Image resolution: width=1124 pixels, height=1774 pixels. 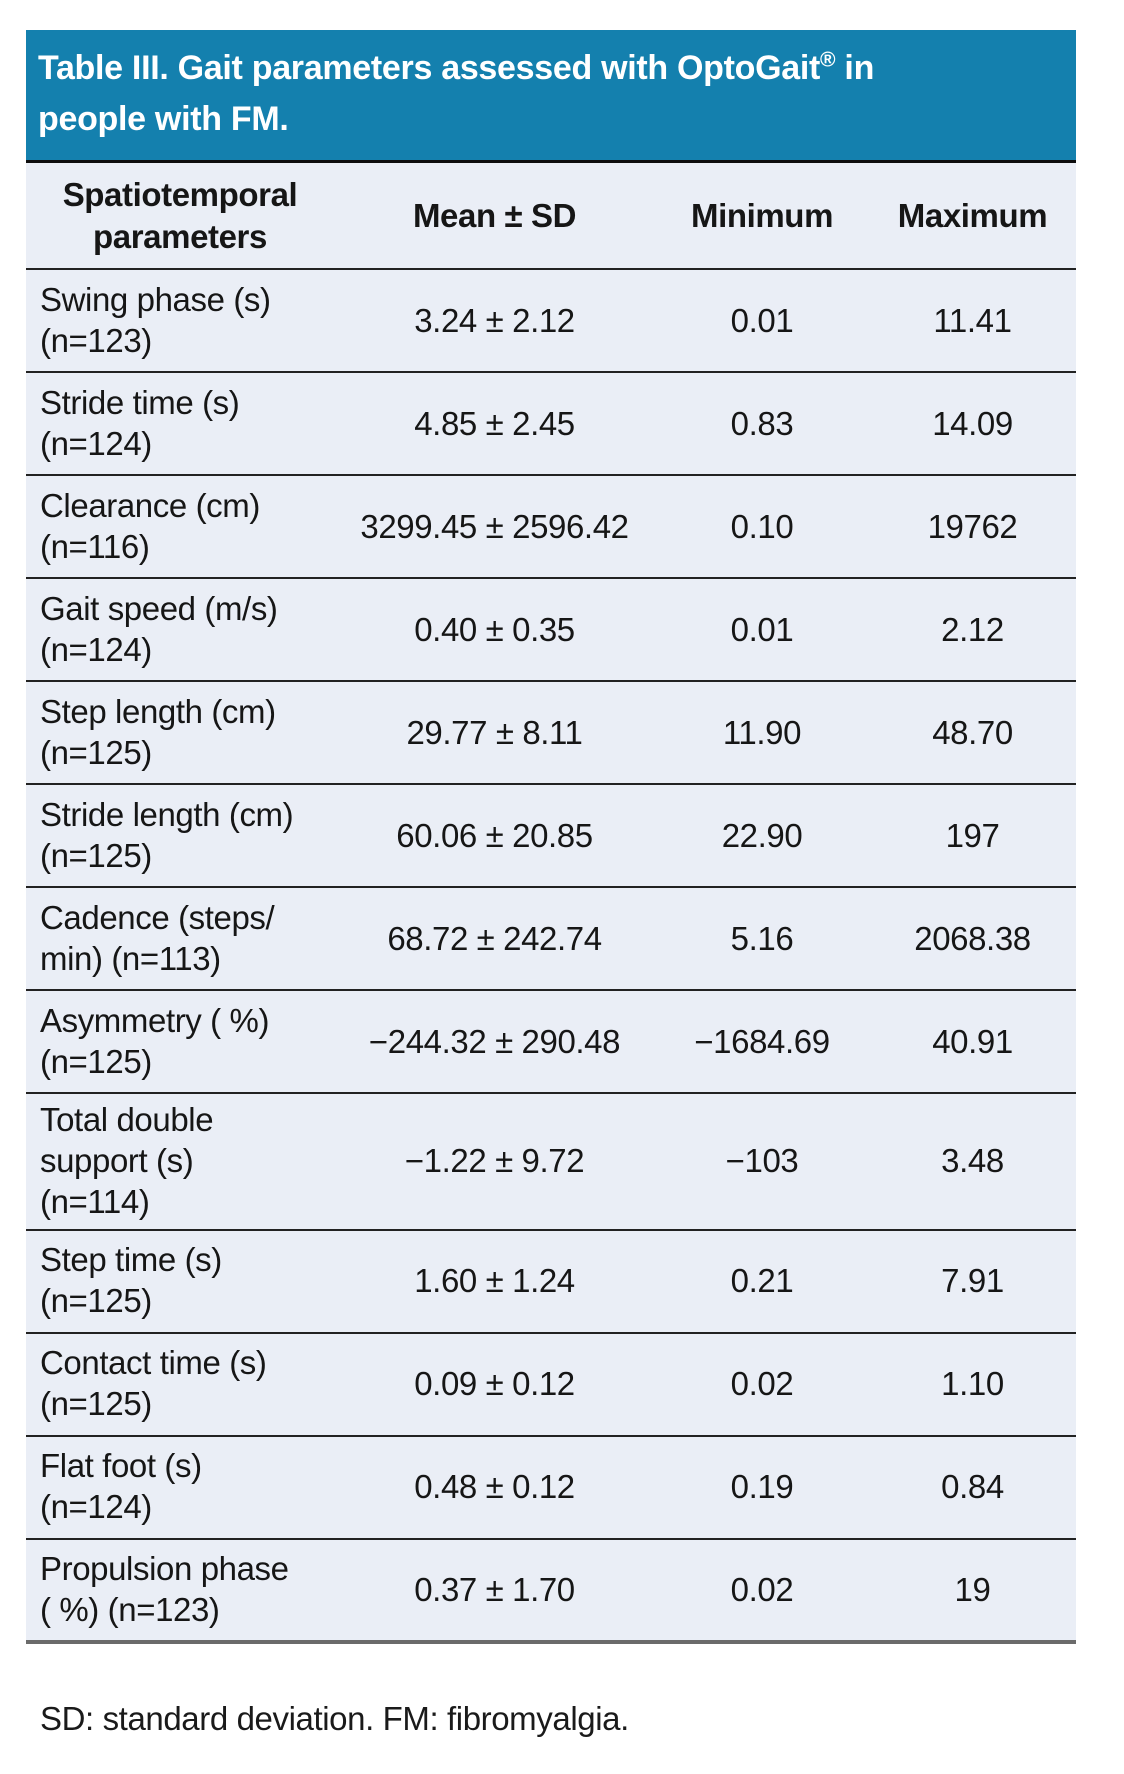 What do you see at coordinates (140, 422) in the screenshot?
I see `parameter-cell: Stride time (s) (n=124)` at bounding box center [140, 422].